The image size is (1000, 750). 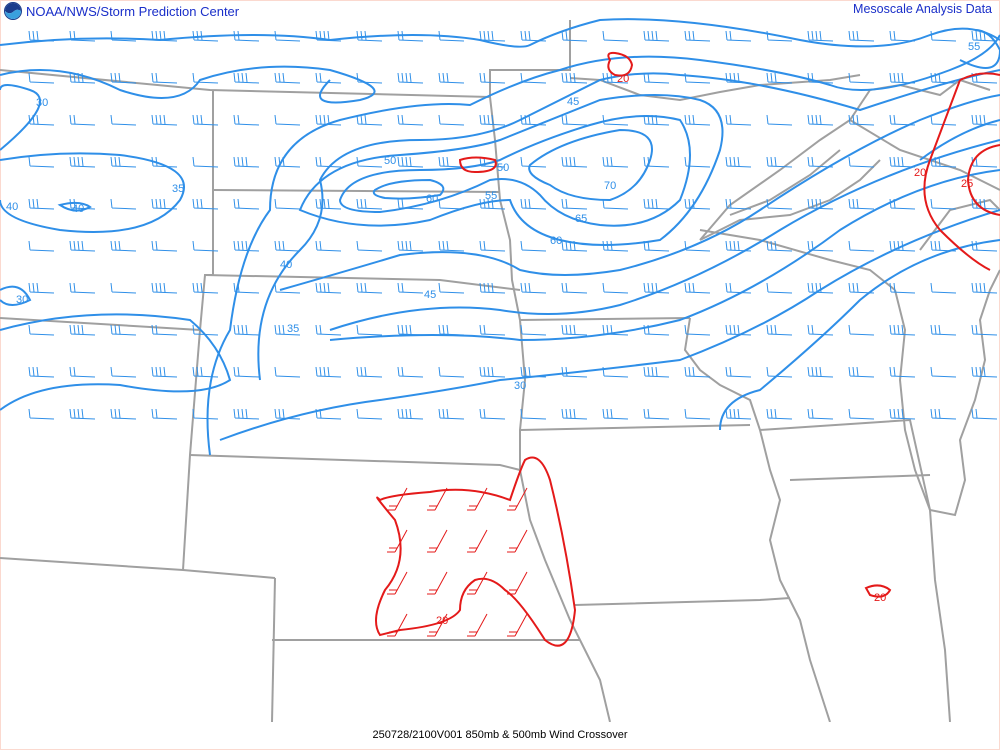 What do you see at coordinates (940, 615) in the screenshot?
I see `il-in-border` at bounding box center [940, 615].